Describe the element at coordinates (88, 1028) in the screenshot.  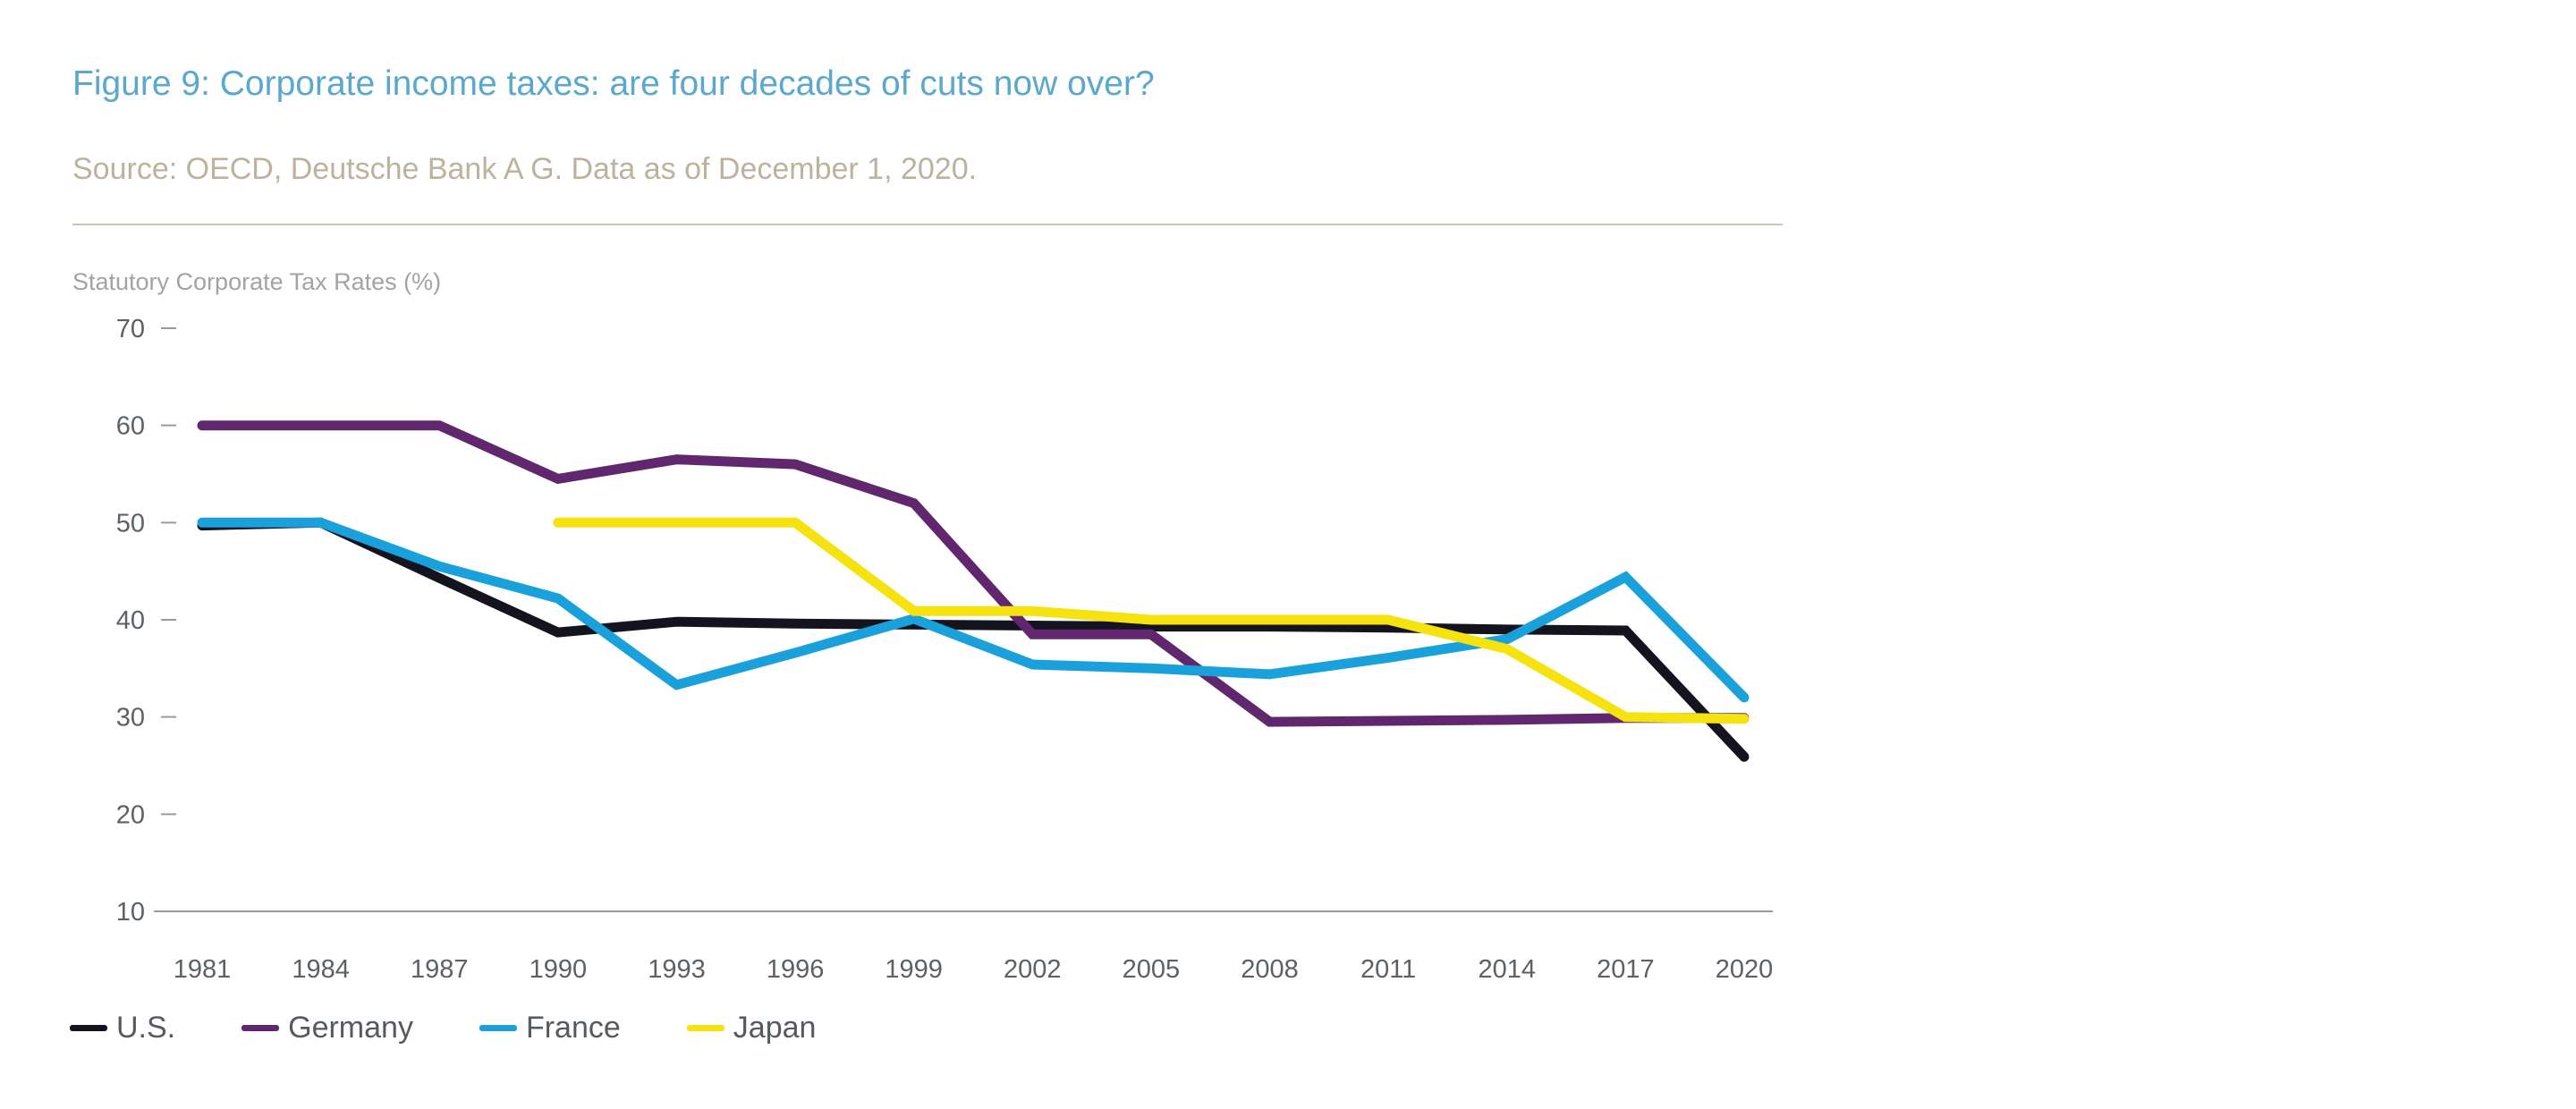
I see `legend-swatch-u-s` at that location.